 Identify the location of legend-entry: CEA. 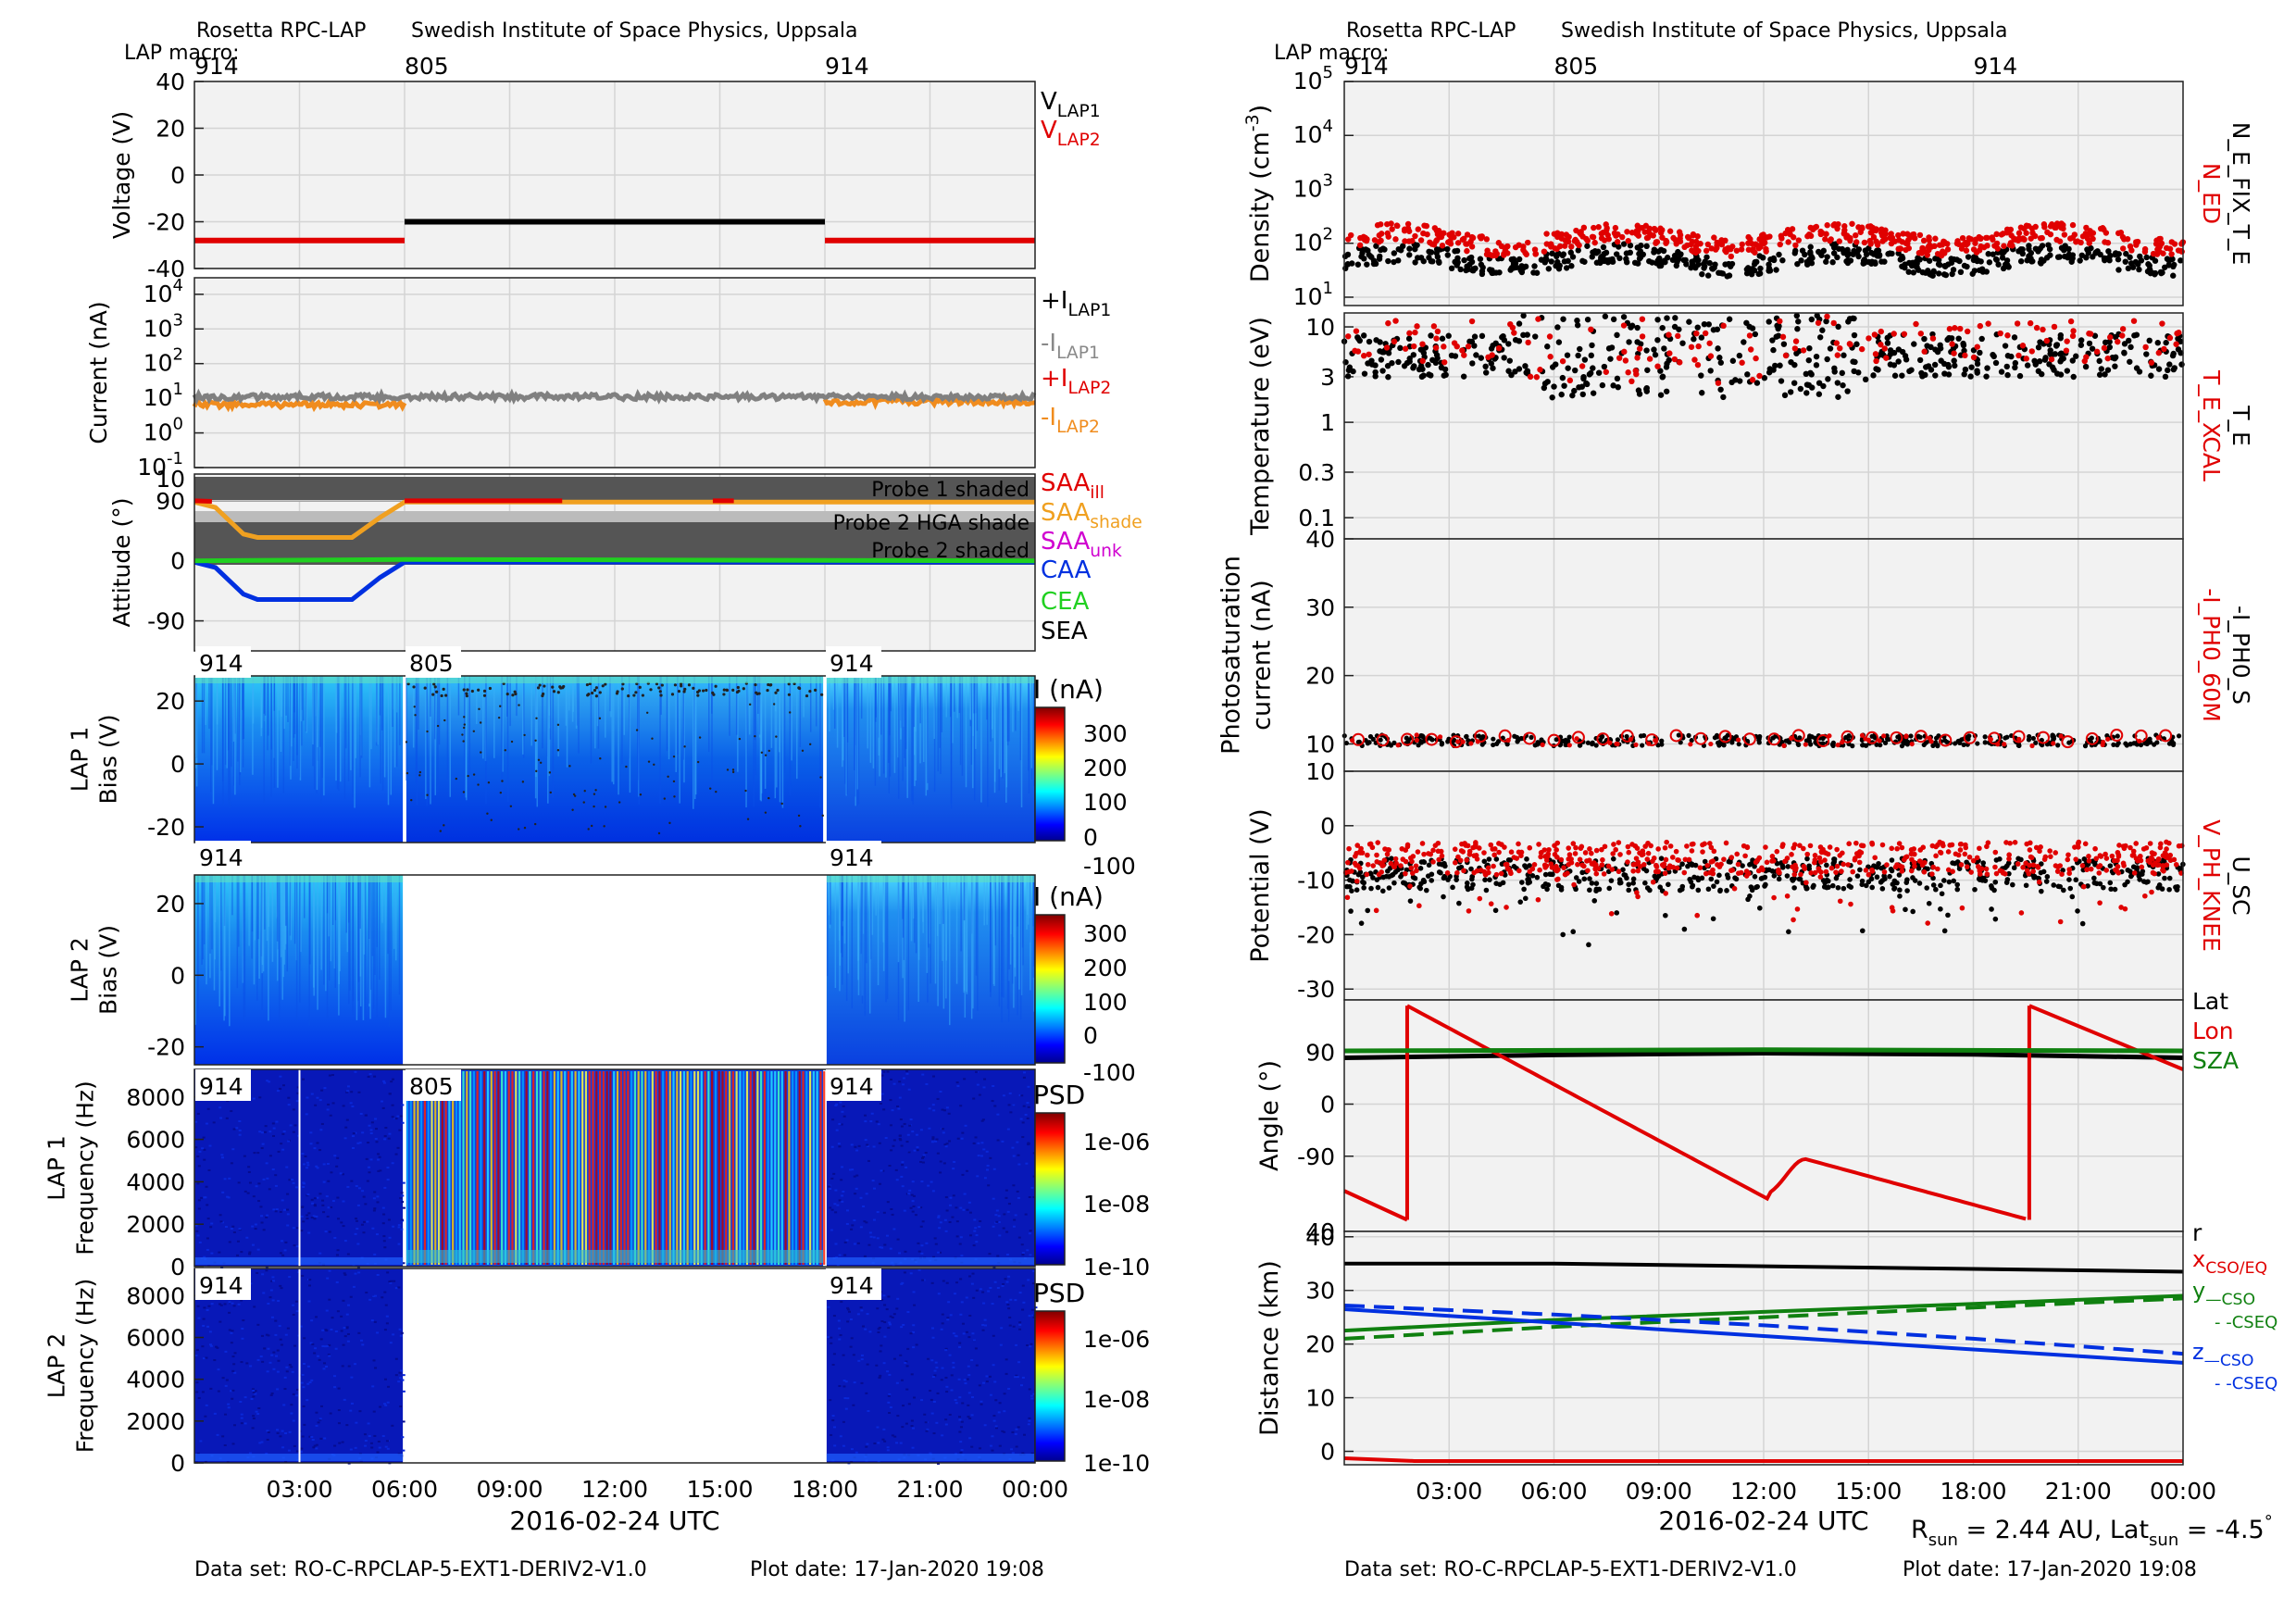
(1065, 602).